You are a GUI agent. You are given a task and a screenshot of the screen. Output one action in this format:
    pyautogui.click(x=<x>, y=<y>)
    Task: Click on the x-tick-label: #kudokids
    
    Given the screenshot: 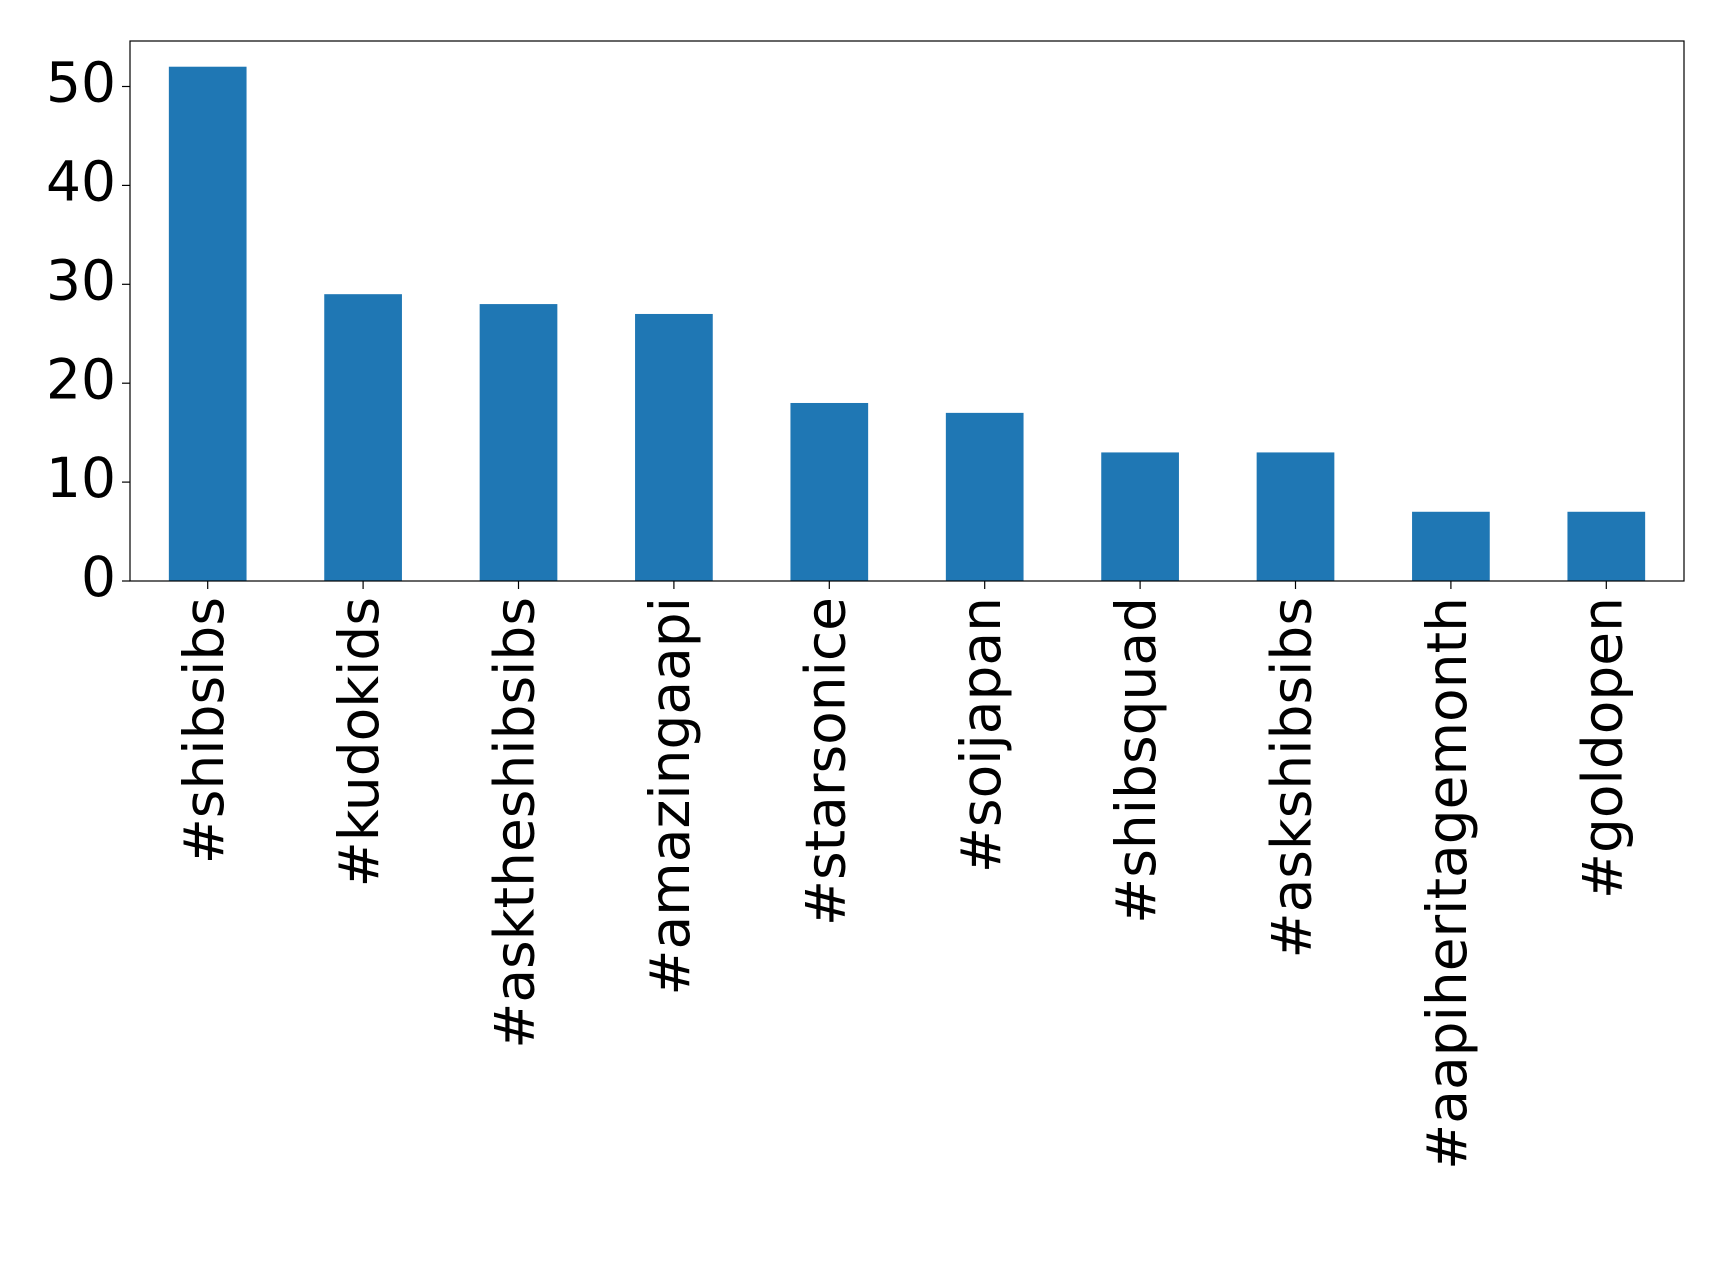 What is the action you would take?
    pyautogui.click(x=359, y=742)
    